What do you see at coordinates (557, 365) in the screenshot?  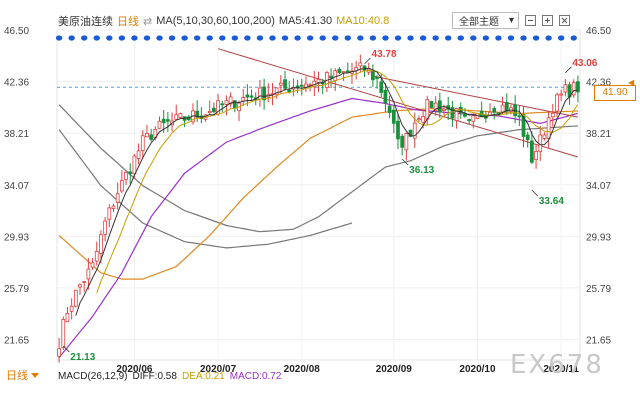 I see `watermark: EX678` at bounding box center [557, 365].